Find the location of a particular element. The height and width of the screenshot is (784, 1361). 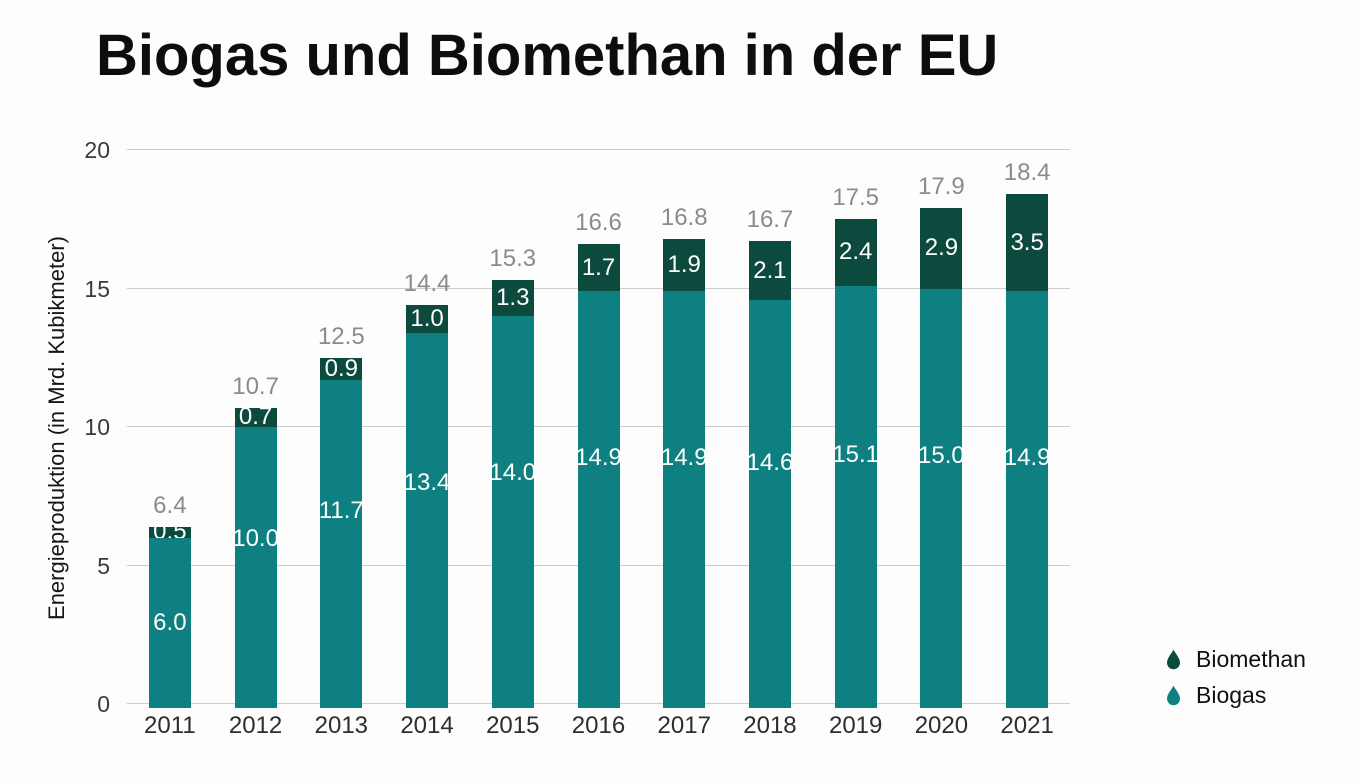

biogas-value-label: 11.7 is located at coordinates (341, 511).